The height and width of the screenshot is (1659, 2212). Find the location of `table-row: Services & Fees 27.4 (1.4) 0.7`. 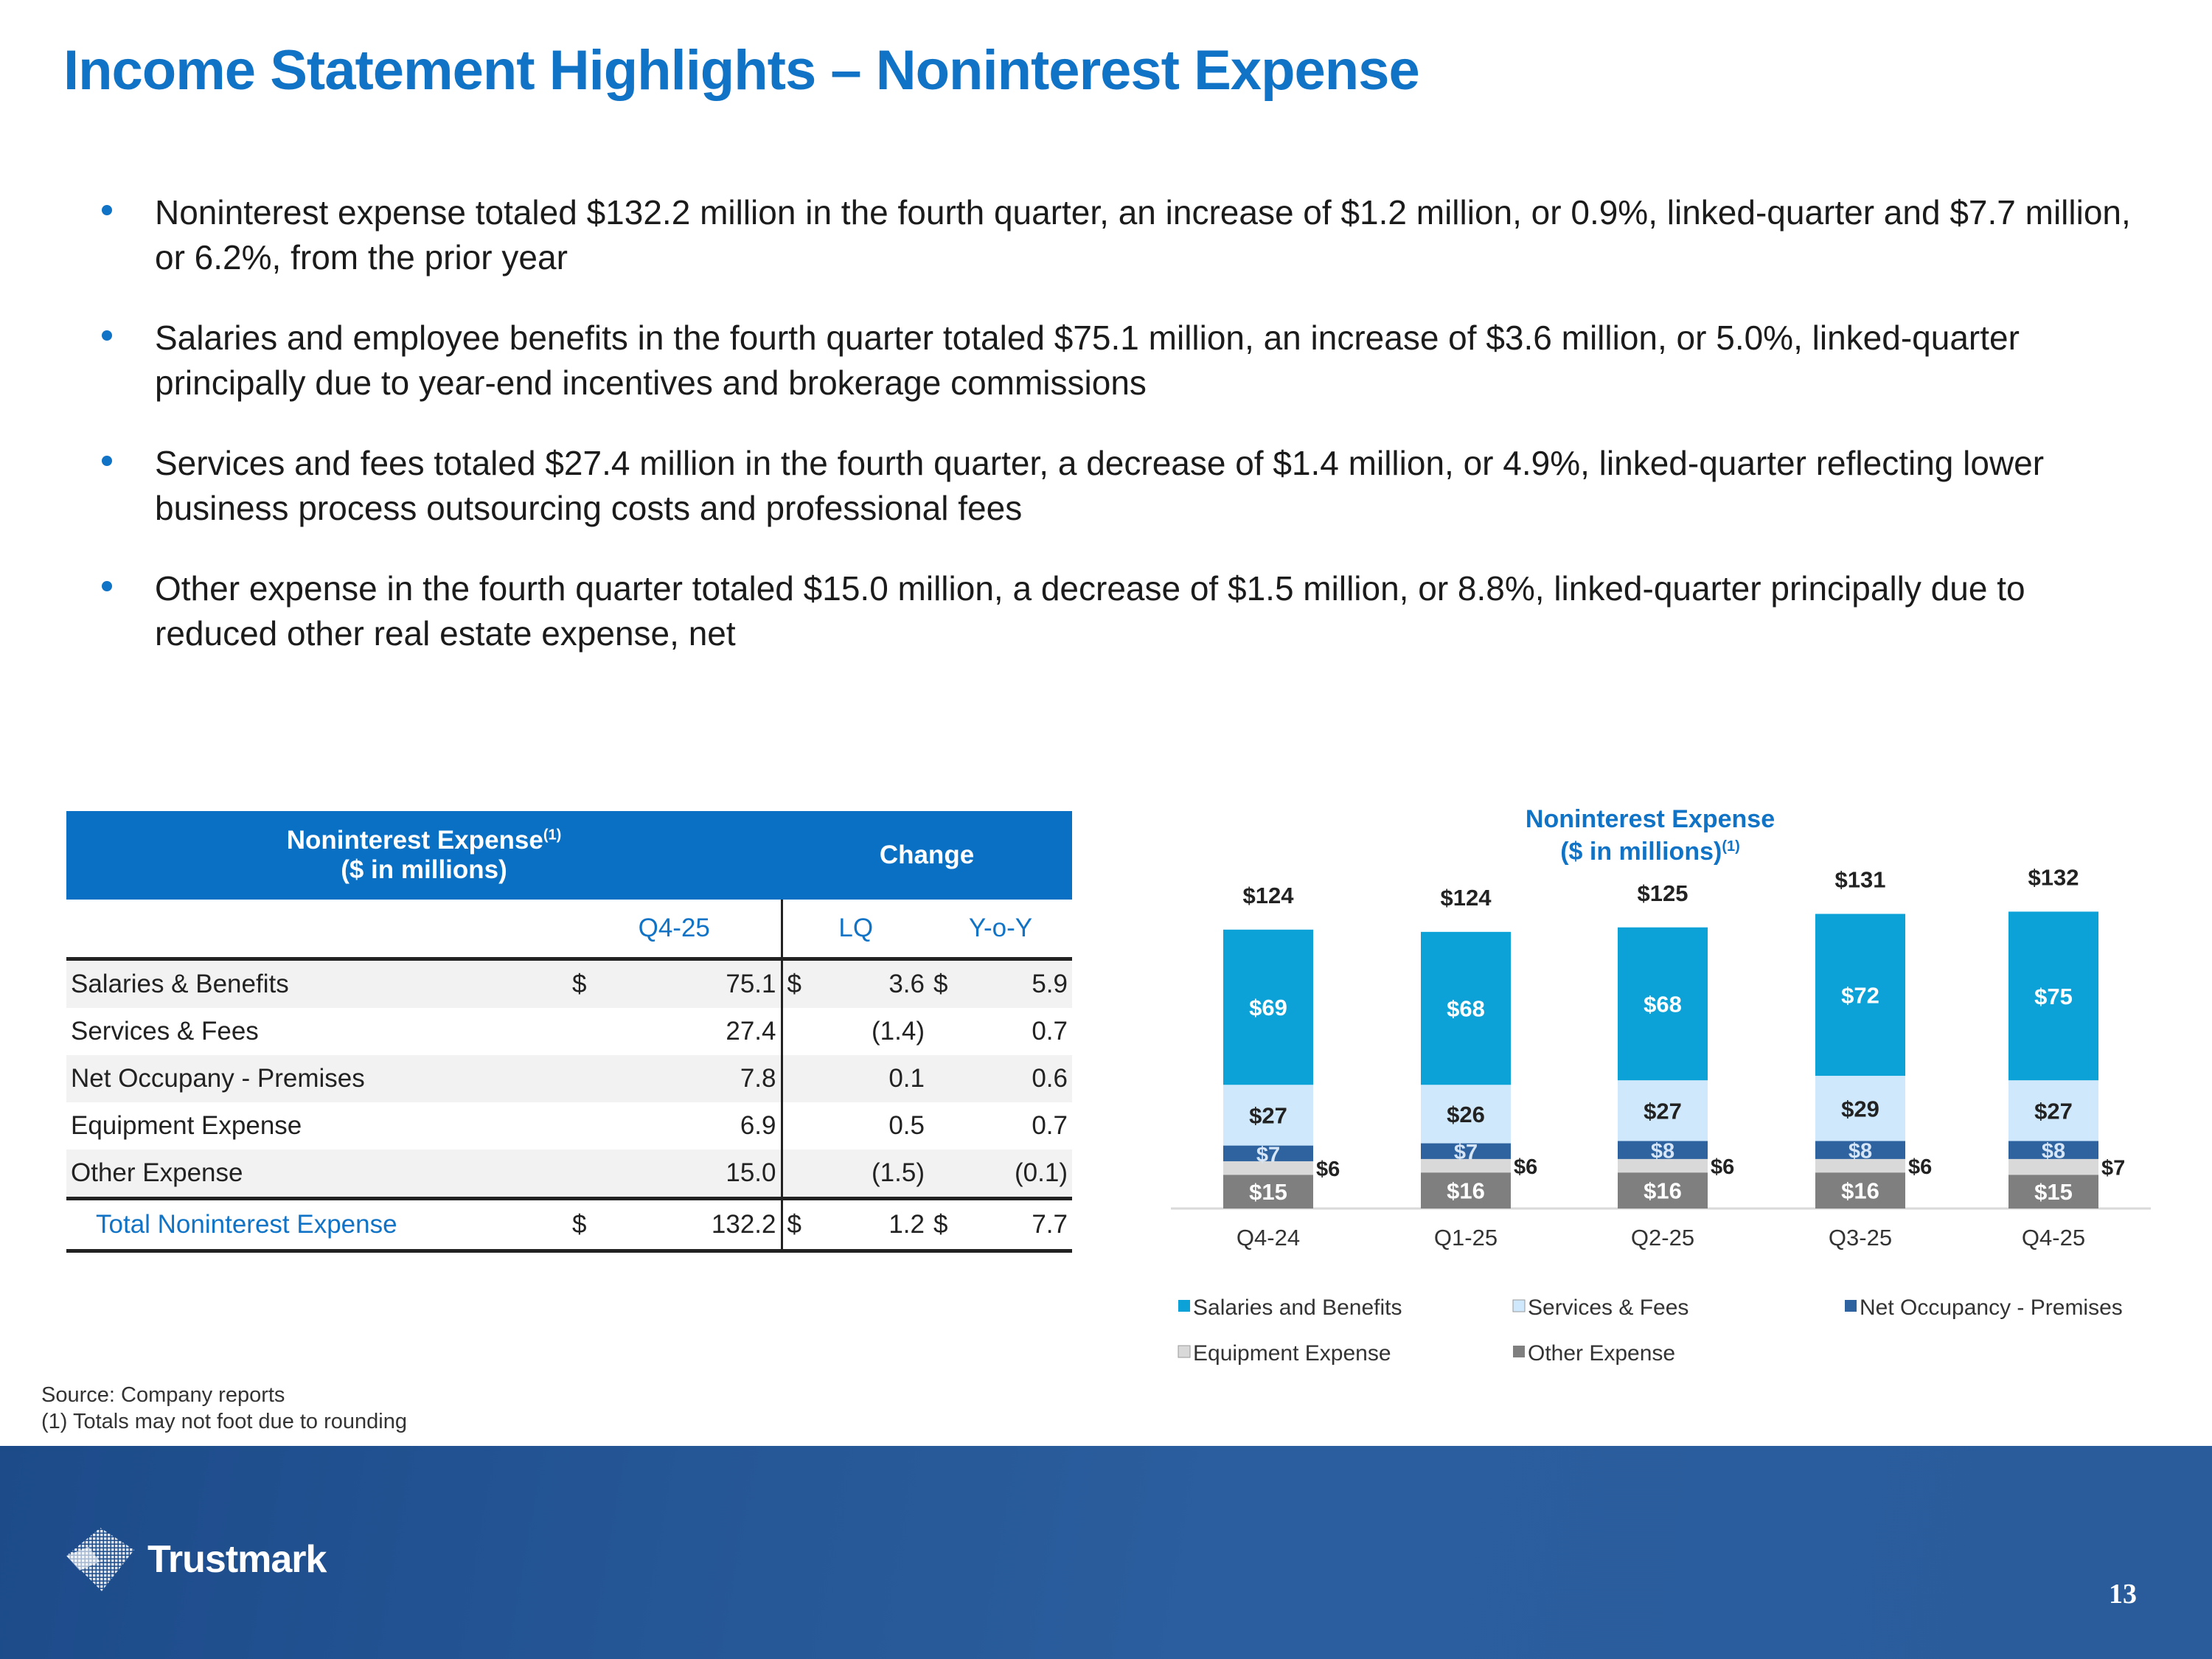

table-row: Services & Fees 27.4 (1.4) 0.7 is located at coordinates (569, 1031).